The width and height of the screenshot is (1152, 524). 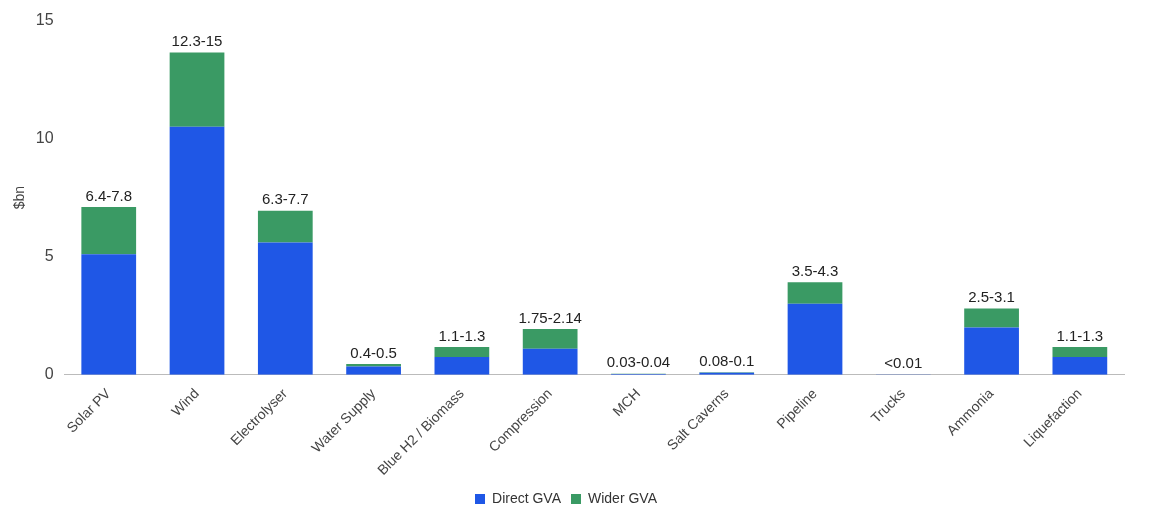 What do you see at coordinates (109, 195) in the screenshot?
I see `total-label: 6.4-7.8` at bounding box center [109, 195].